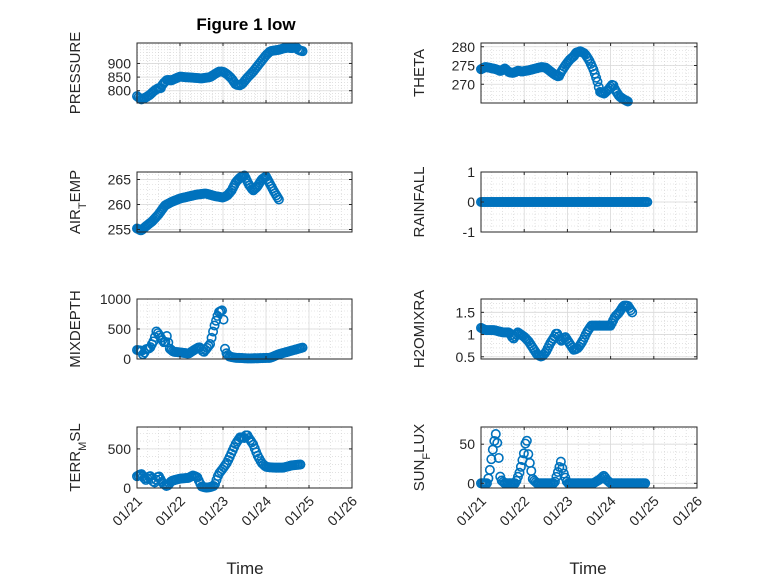 The width and height of the screenshot is (778, 583). I want to click on y-axis-label: AIRTEMP, so click(78, 202).